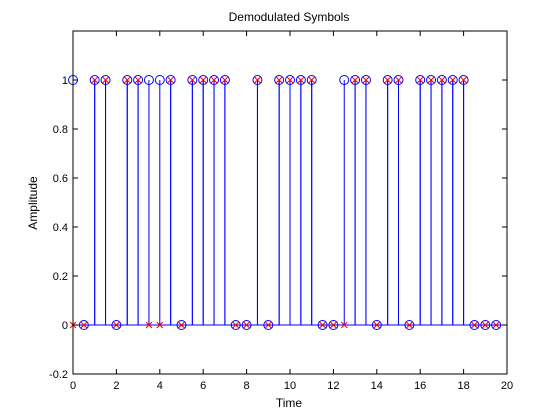 This screenshot has height=420, width=560. Describe the element at coordinates (73, 386) in the screenshot. I see `x-tick-label: 0` at that location.